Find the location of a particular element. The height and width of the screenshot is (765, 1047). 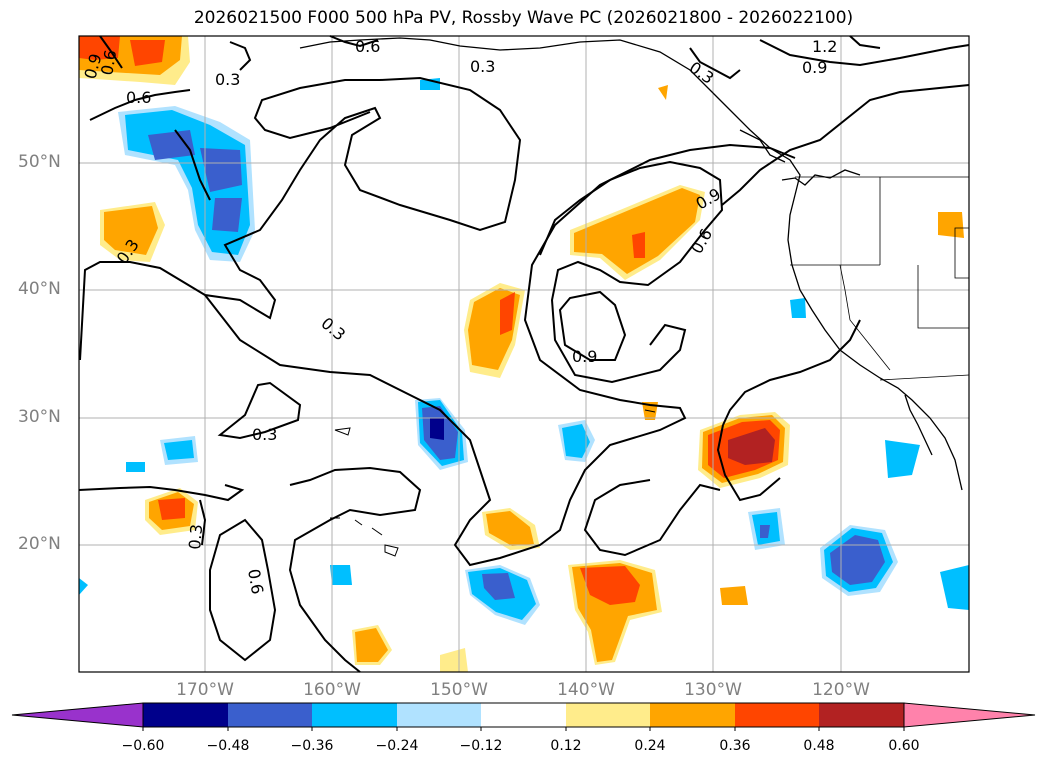

colorbar-tick-label: 0.36 is located at coordinates (735, 746).